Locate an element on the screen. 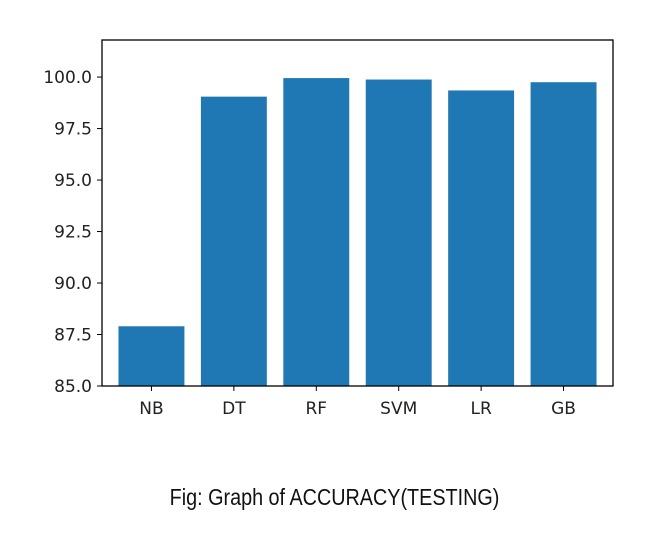 The height and width of the screenshot is (543, 669). x-tick-label: DT is located at coordinates (234, 409).